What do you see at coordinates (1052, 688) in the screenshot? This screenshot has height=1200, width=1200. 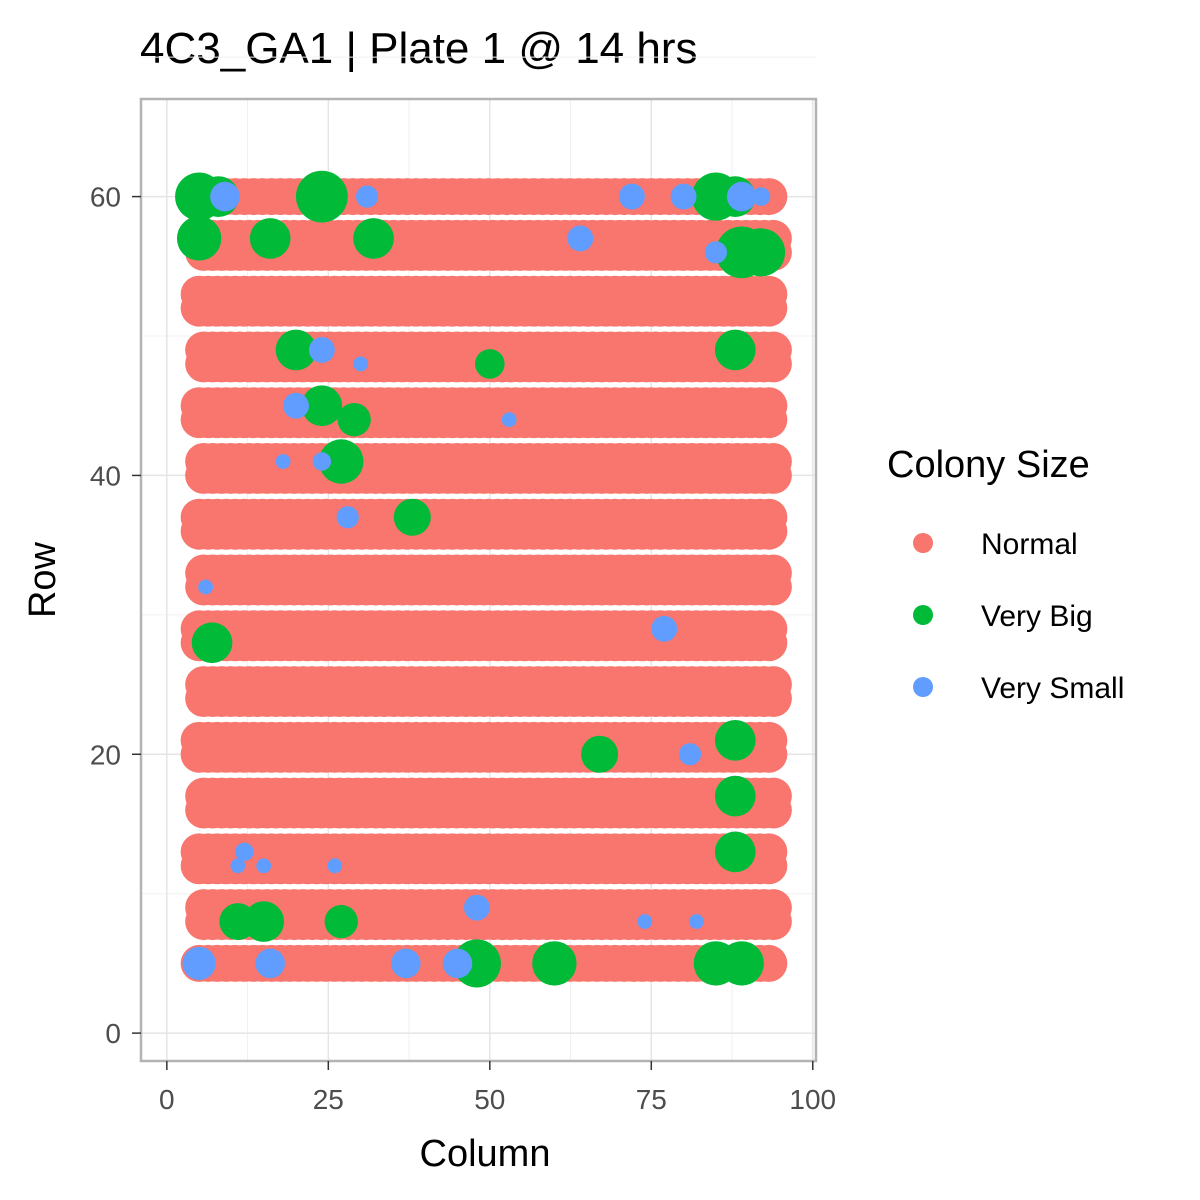 I see `legend-label: Very Small` at bounding box center [1052, 688].